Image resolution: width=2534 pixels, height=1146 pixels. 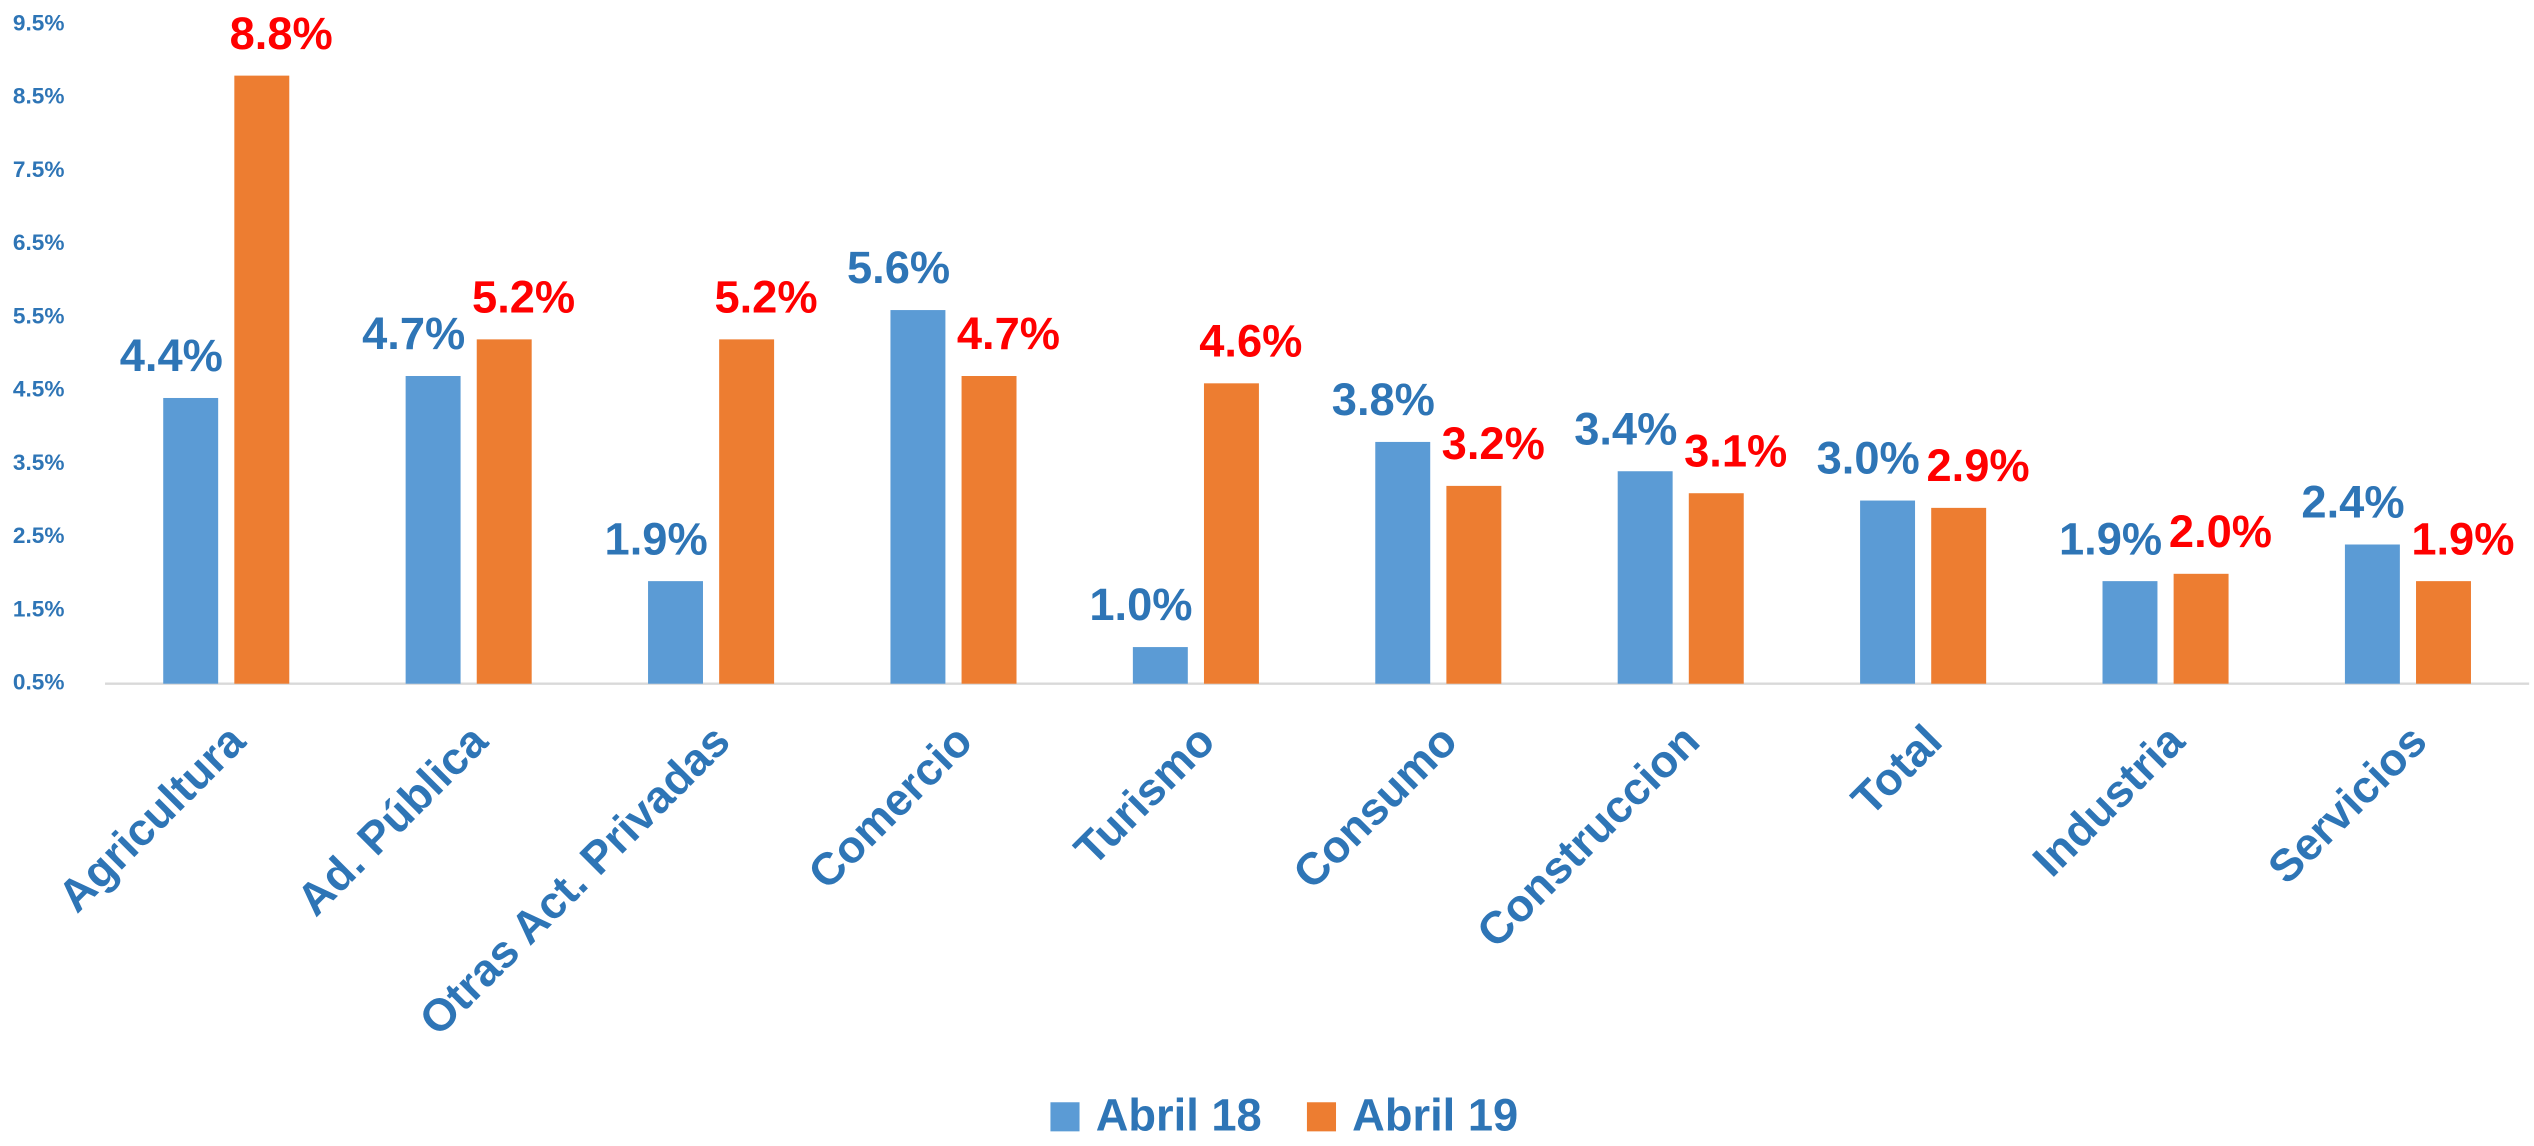 I want to click on data-label: 2.4%, so click(x=2352, y=502).